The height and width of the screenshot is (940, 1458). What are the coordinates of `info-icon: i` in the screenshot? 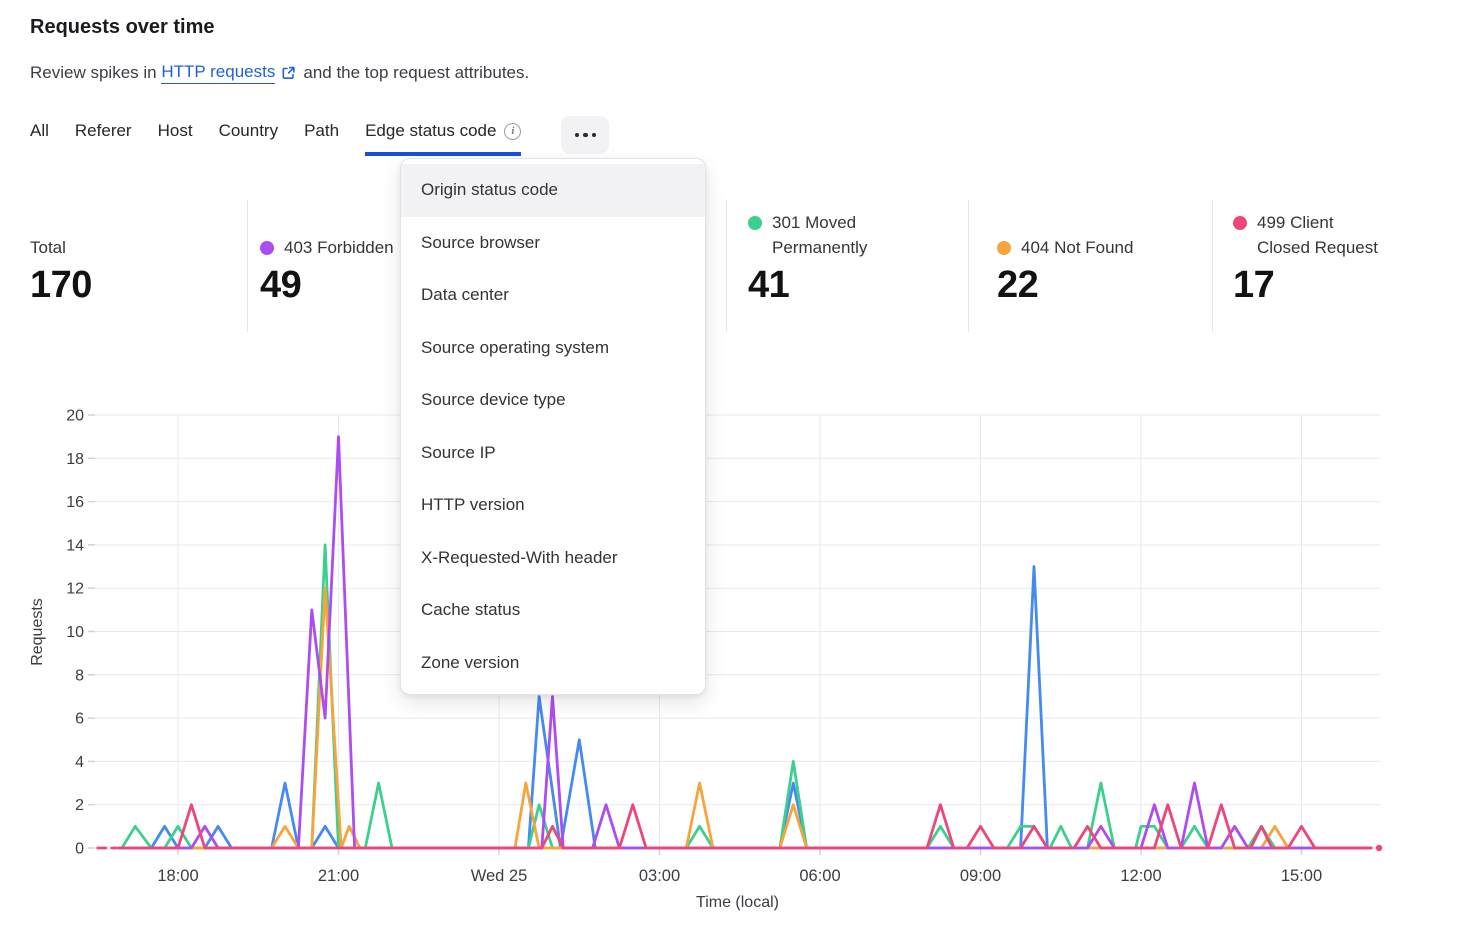 It's located at (513, 131).